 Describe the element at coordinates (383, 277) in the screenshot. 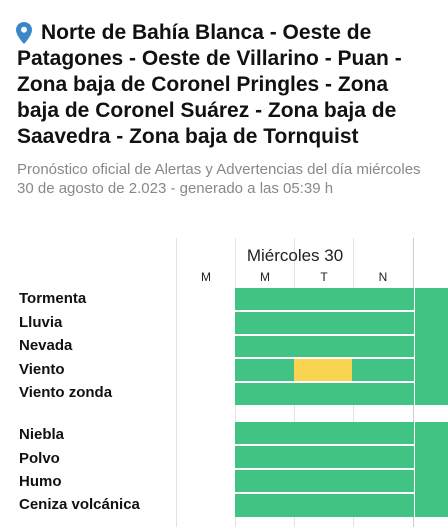

I see `slot-label: N` at that location.